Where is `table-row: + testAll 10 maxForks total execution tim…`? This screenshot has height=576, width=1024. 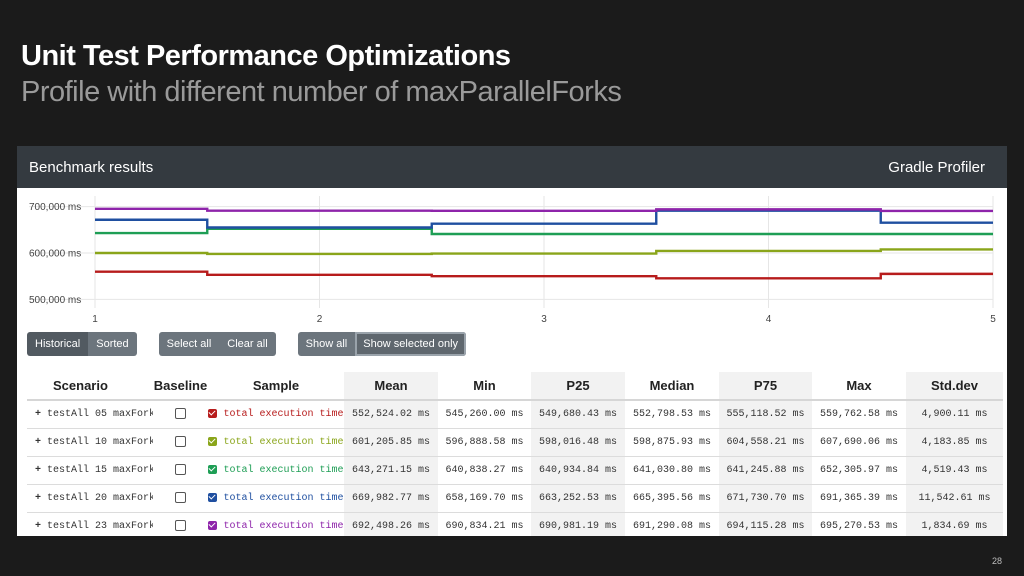
table-row: + testAll 10 maxForks total execution tim… is located at coordinates (515, 442).